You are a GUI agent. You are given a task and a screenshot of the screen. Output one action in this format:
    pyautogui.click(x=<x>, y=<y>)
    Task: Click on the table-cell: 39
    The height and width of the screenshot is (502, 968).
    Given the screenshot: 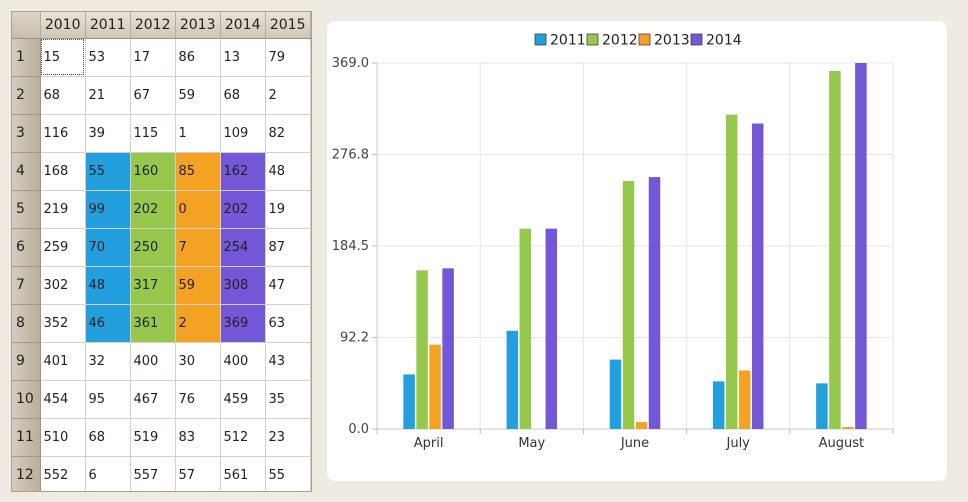 What is the action you would take?
    pyautogui.click(x=108, y=133)
    